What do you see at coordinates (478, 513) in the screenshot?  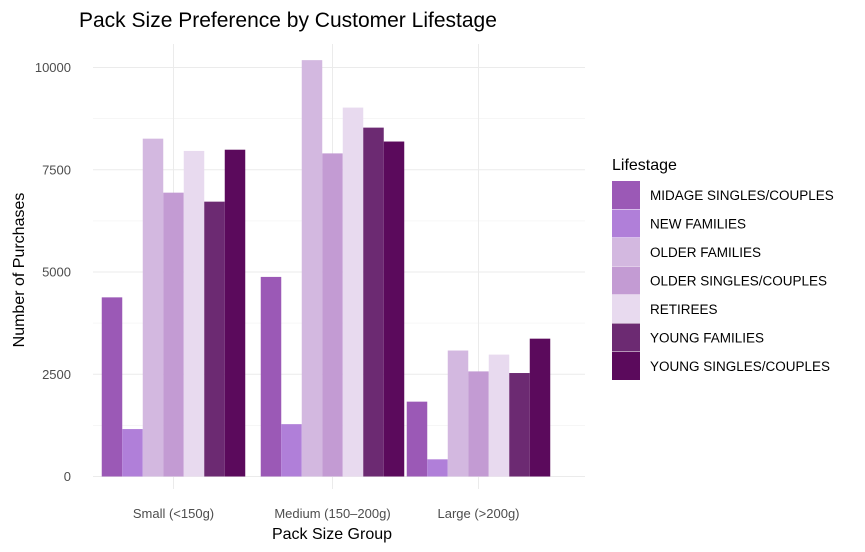 I see `x-tick-label: Large (>200g)` at bounding box center [478, 513].